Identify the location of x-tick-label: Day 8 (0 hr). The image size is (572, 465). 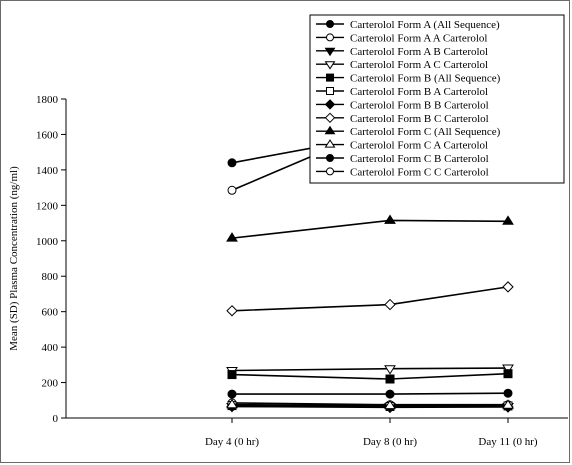
(390, 442).